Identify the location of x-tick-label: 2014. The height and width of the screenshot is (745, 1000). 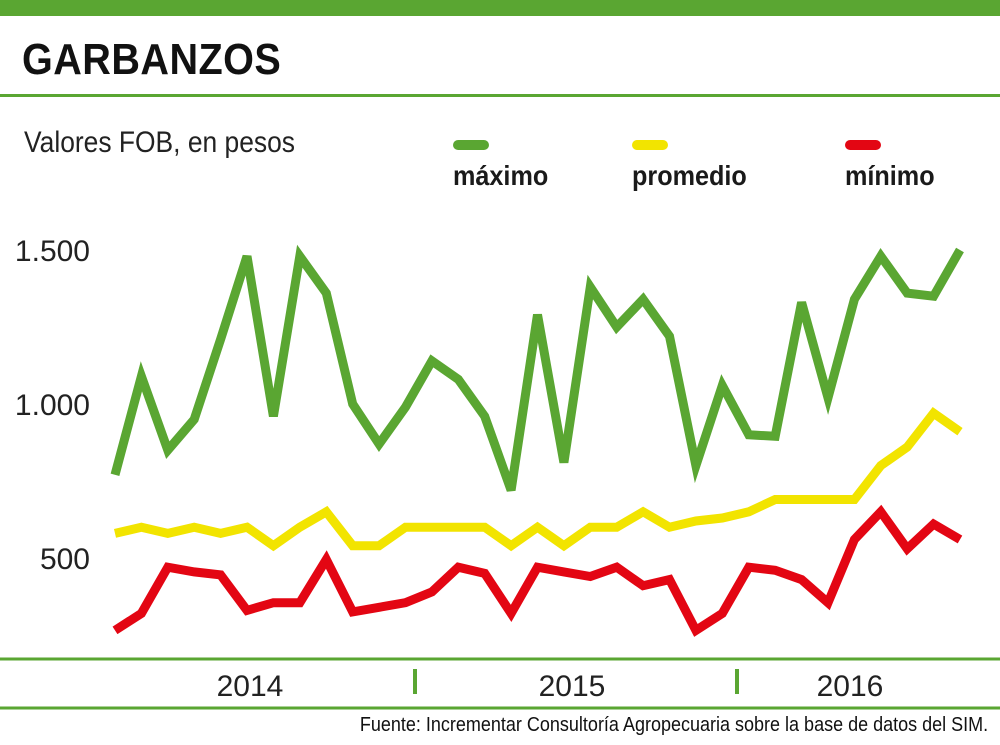
(250, 686).